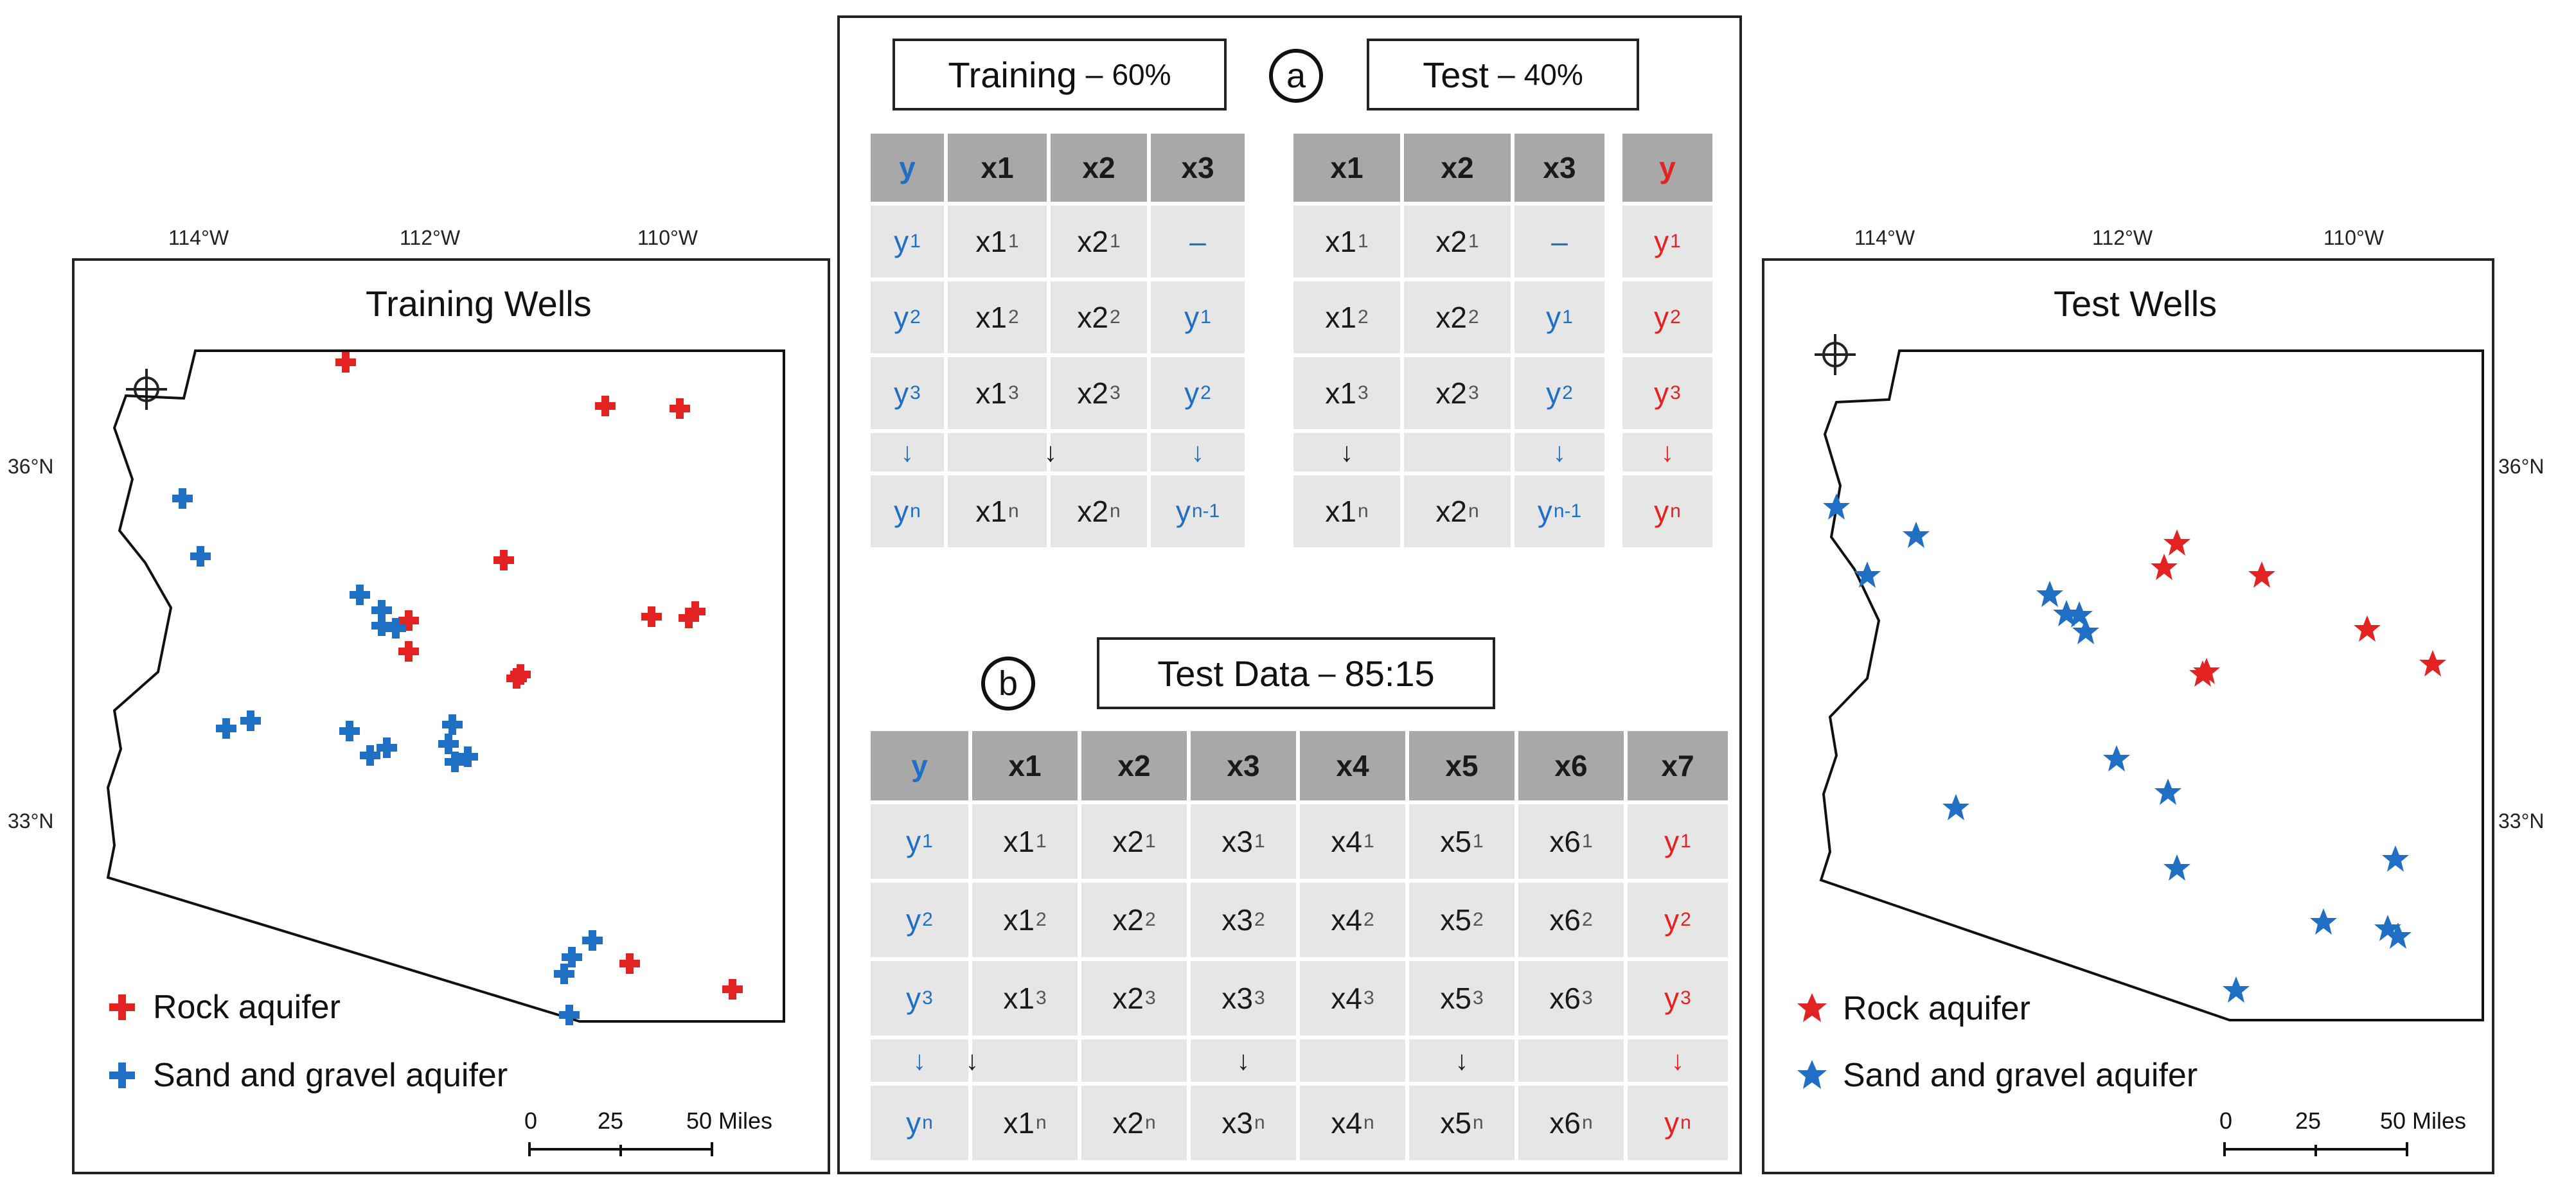 This screenshot has width=2576, height=1191. I want to click on table-cell: x2 1, so click(1134, 841).